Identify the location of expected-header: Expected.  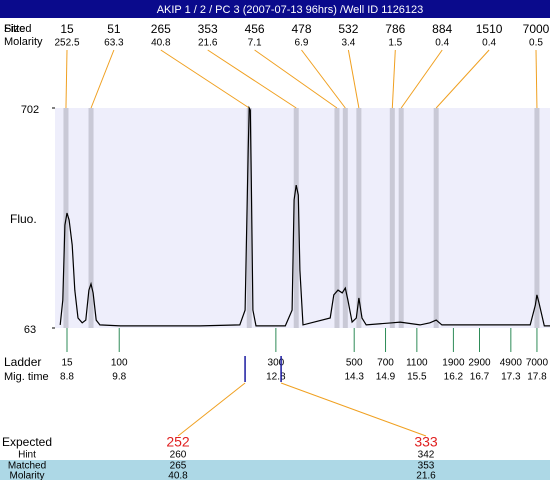
(27, 442).